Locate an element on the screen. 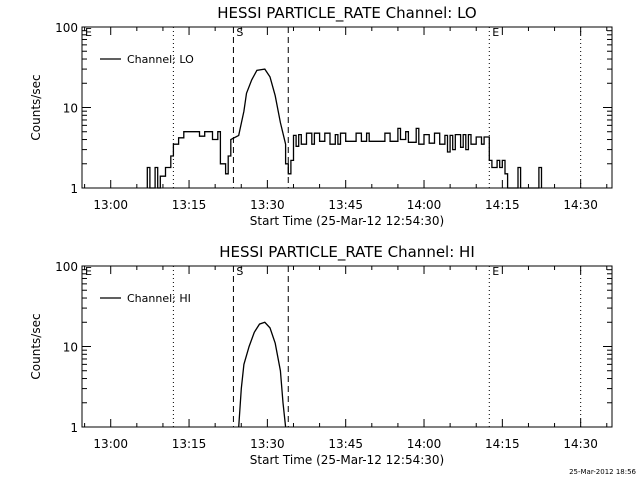 Image resolution: width=640 pixels, height=480 pixels. chart-title: HESSI PARTICLE_RATE Channel: HI is located at coordinates (347, 252).